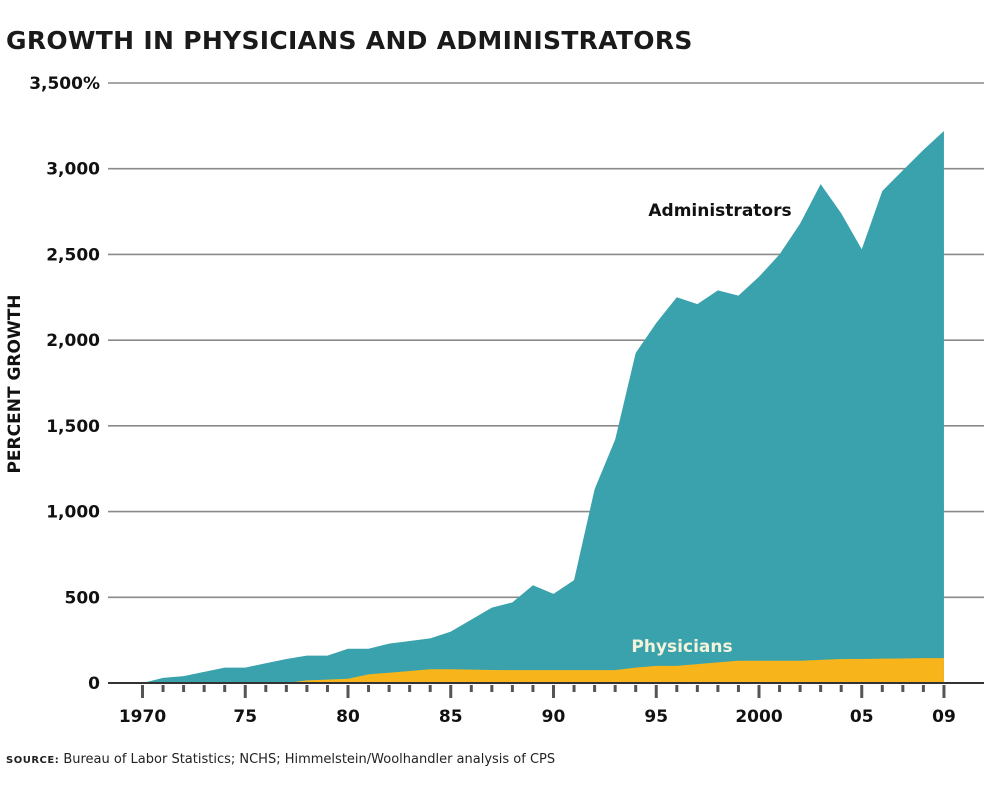 This screenshot has width=986, height=796. What do you see at coordinates (73, 513) in the screenshot?
I see `y-tick-label: 1,000` at bounding box center [73, 513].